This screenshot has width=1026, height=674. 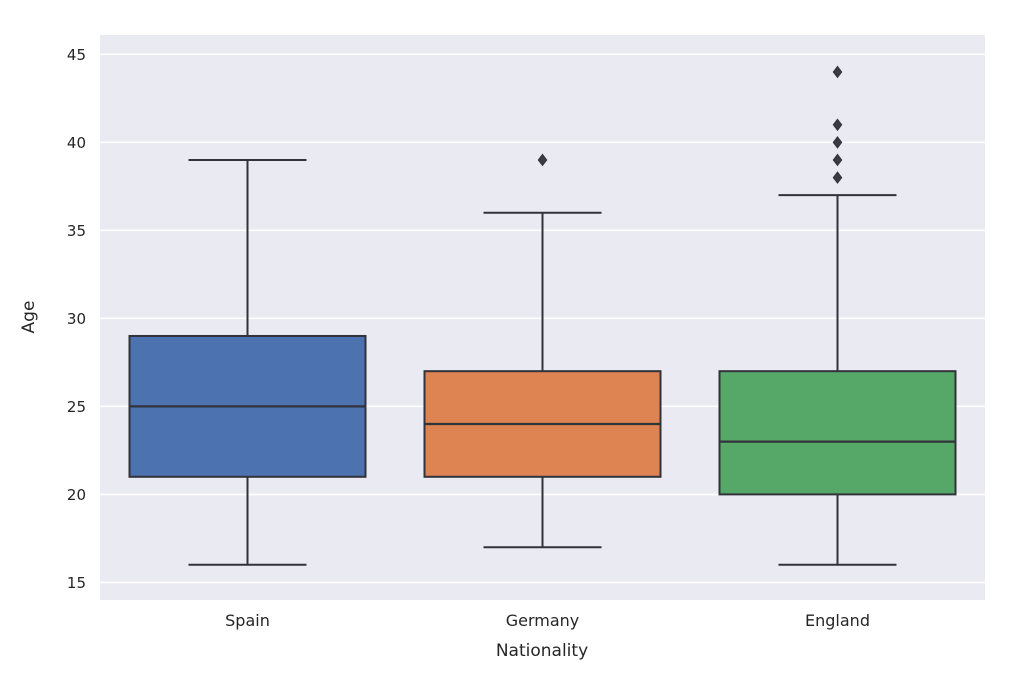 What do you see at coordinates (247, 620) in the screenshot?
I see `x-tick-label-spain: Spain` at bounding box center [247, 620].